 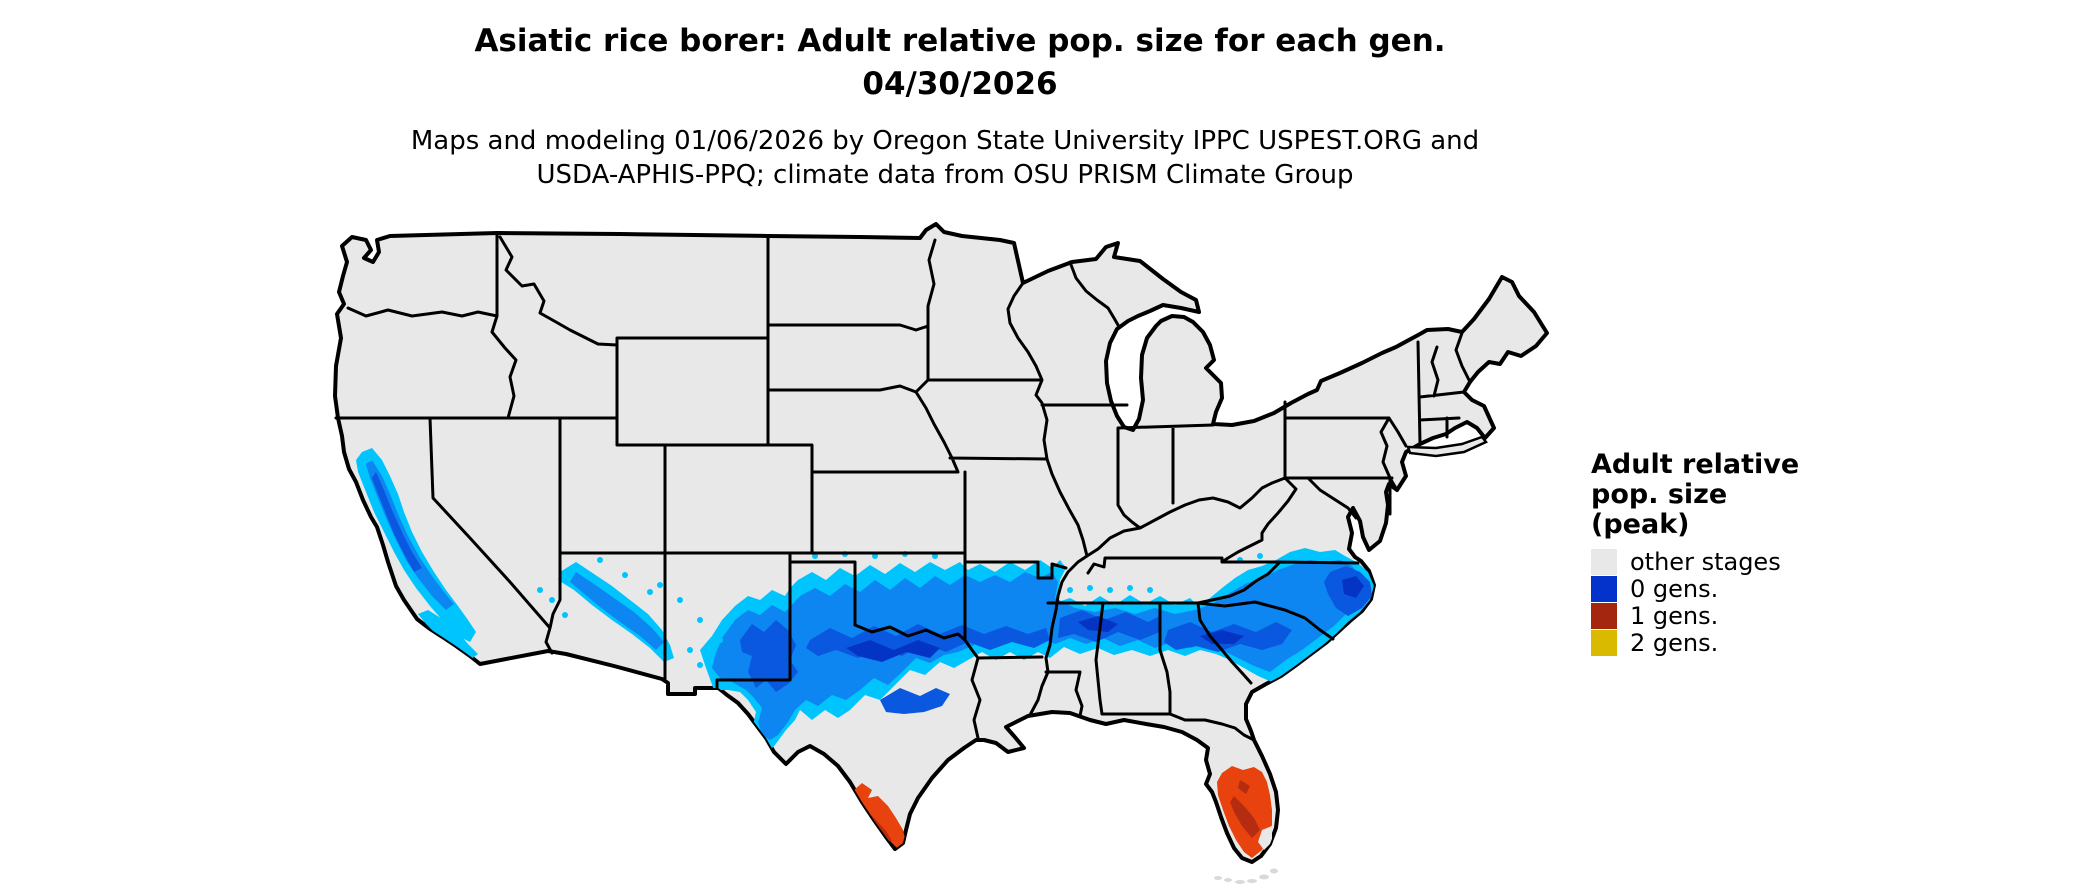 I want to click on legend-title-line-3: (peak), so click(x=1640, y=524).